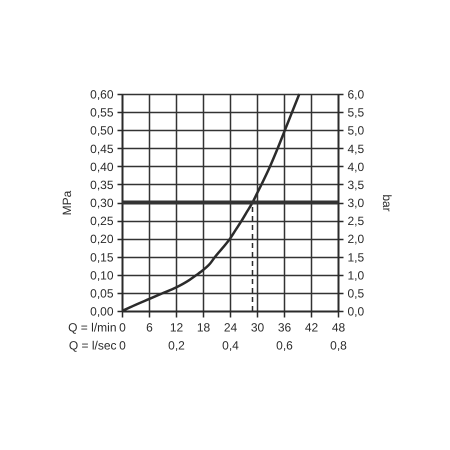 This screenshot has height=450, width=450. What do you see at coordinates (356, 239) in the screenshot?
I see `y2-tick-label: 2,0` at bounding box center [356, 239].